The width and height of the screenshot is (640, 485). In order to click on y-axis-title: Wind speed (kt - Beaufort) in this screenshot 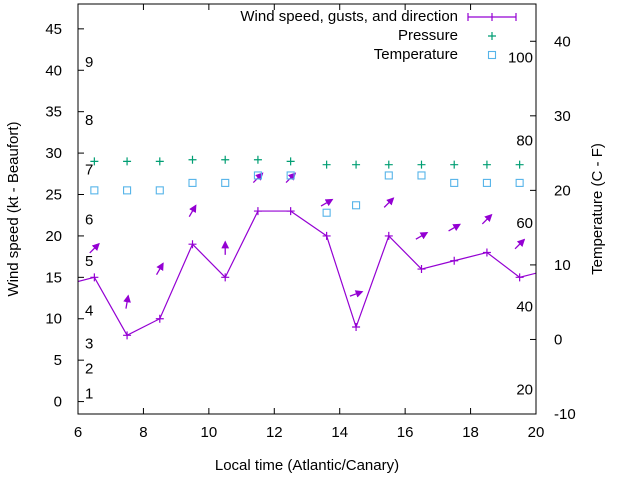, I will do `click(13, 208)`.